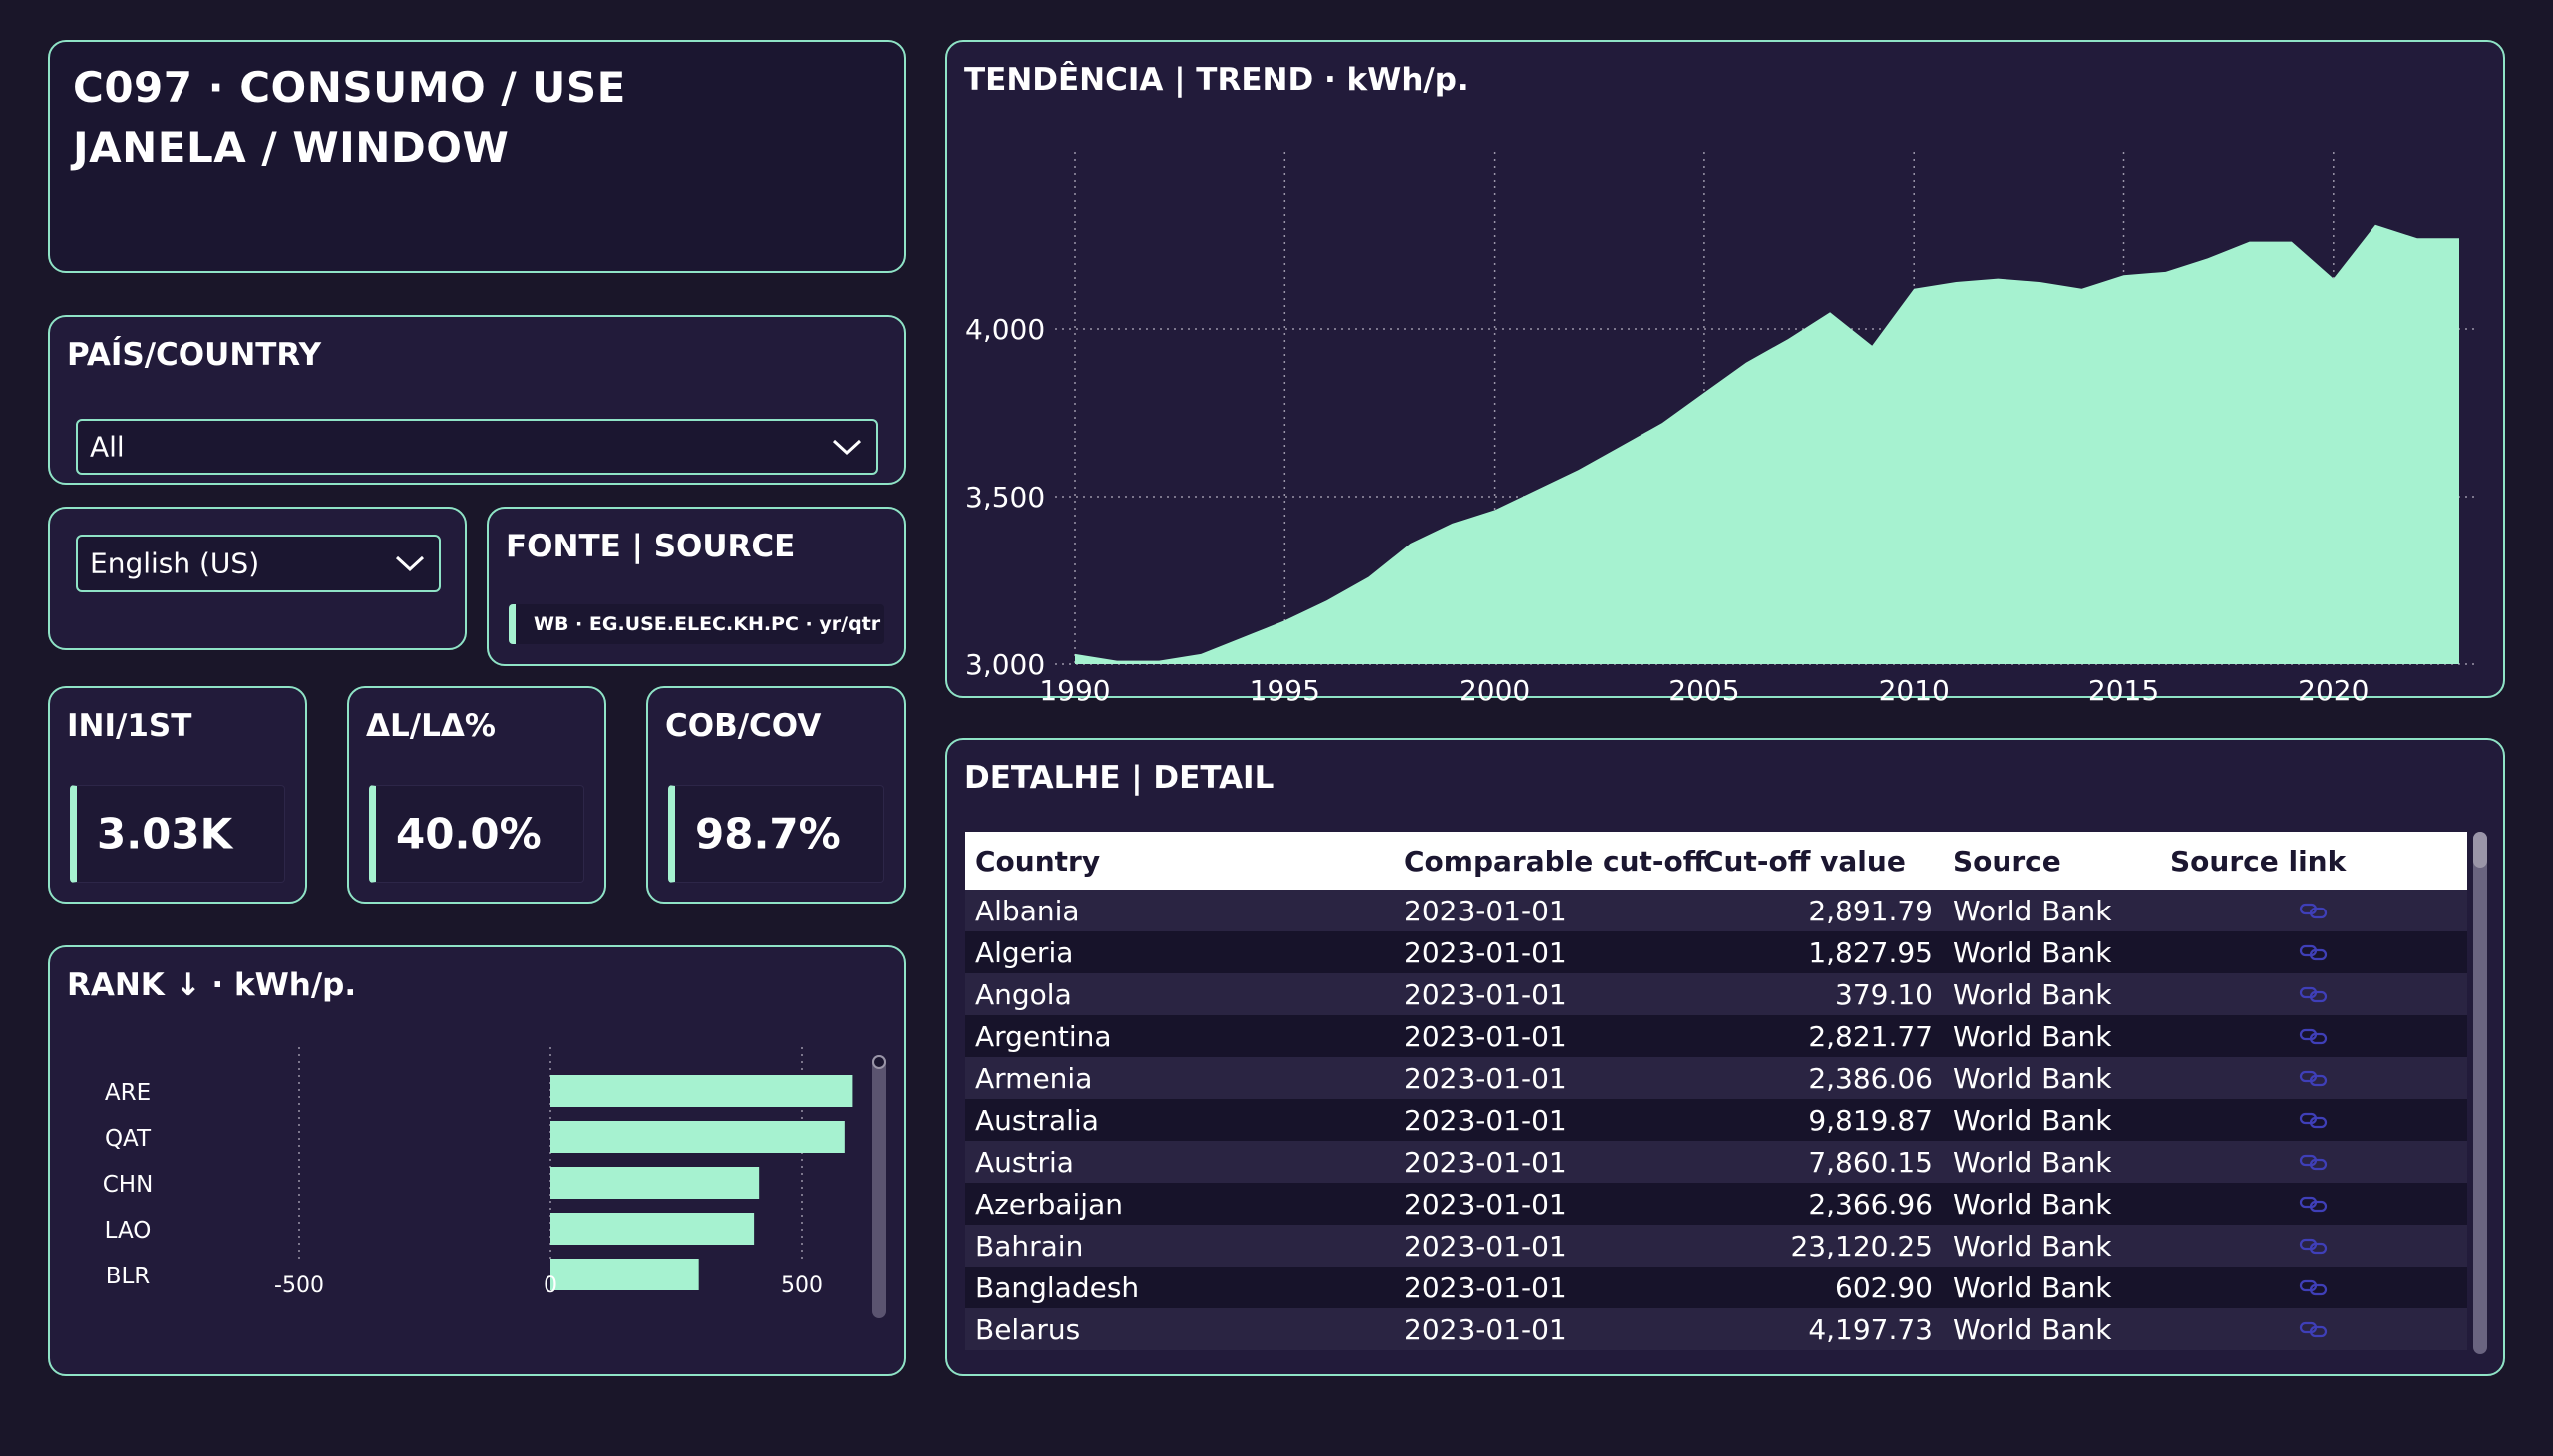 The height and width of the screenshot is (1456, 2553). Describe the element at coordinates (1180, 861) in the screenshot. I see `column-header-country: Country` at that location.